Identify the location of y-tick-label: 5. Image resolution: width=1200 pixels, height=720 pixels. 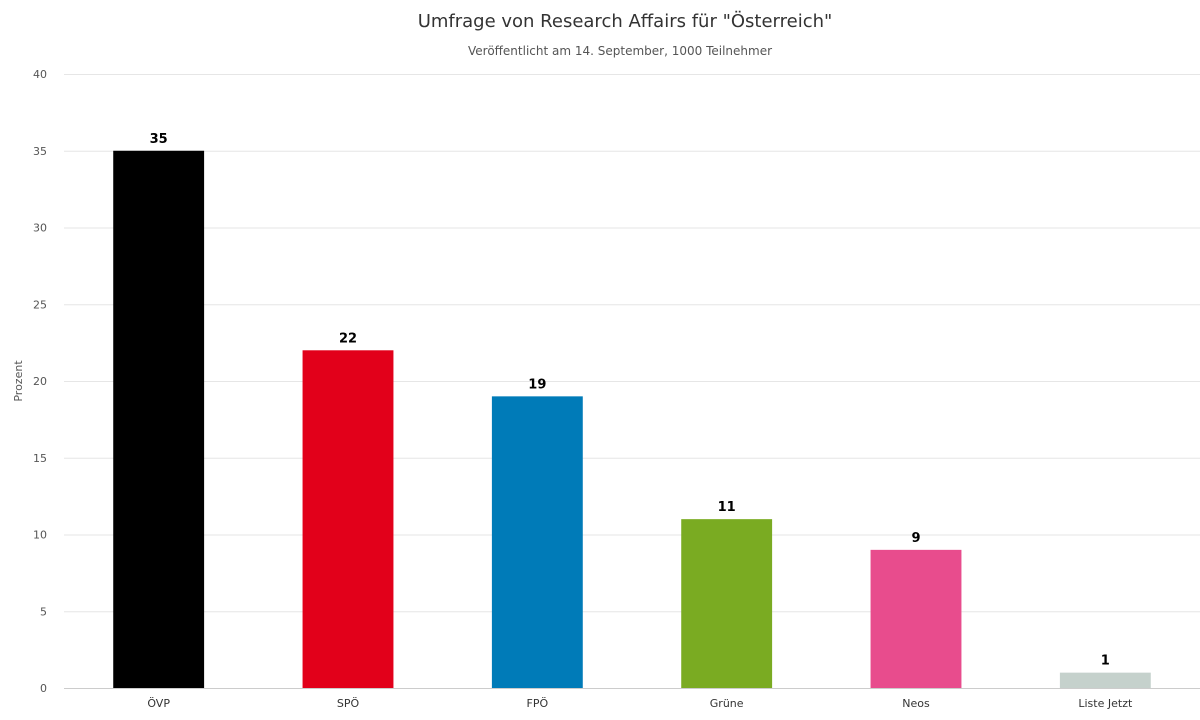
(43, 611).